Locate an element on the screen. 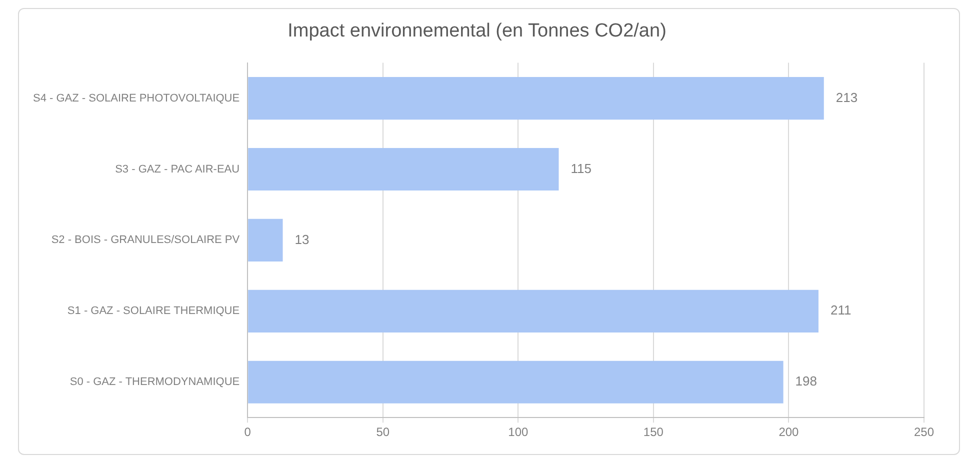 Image resolution: width=964 pixels, height=459 pixels. data-label: 13 is located at coordinates (302, 239).